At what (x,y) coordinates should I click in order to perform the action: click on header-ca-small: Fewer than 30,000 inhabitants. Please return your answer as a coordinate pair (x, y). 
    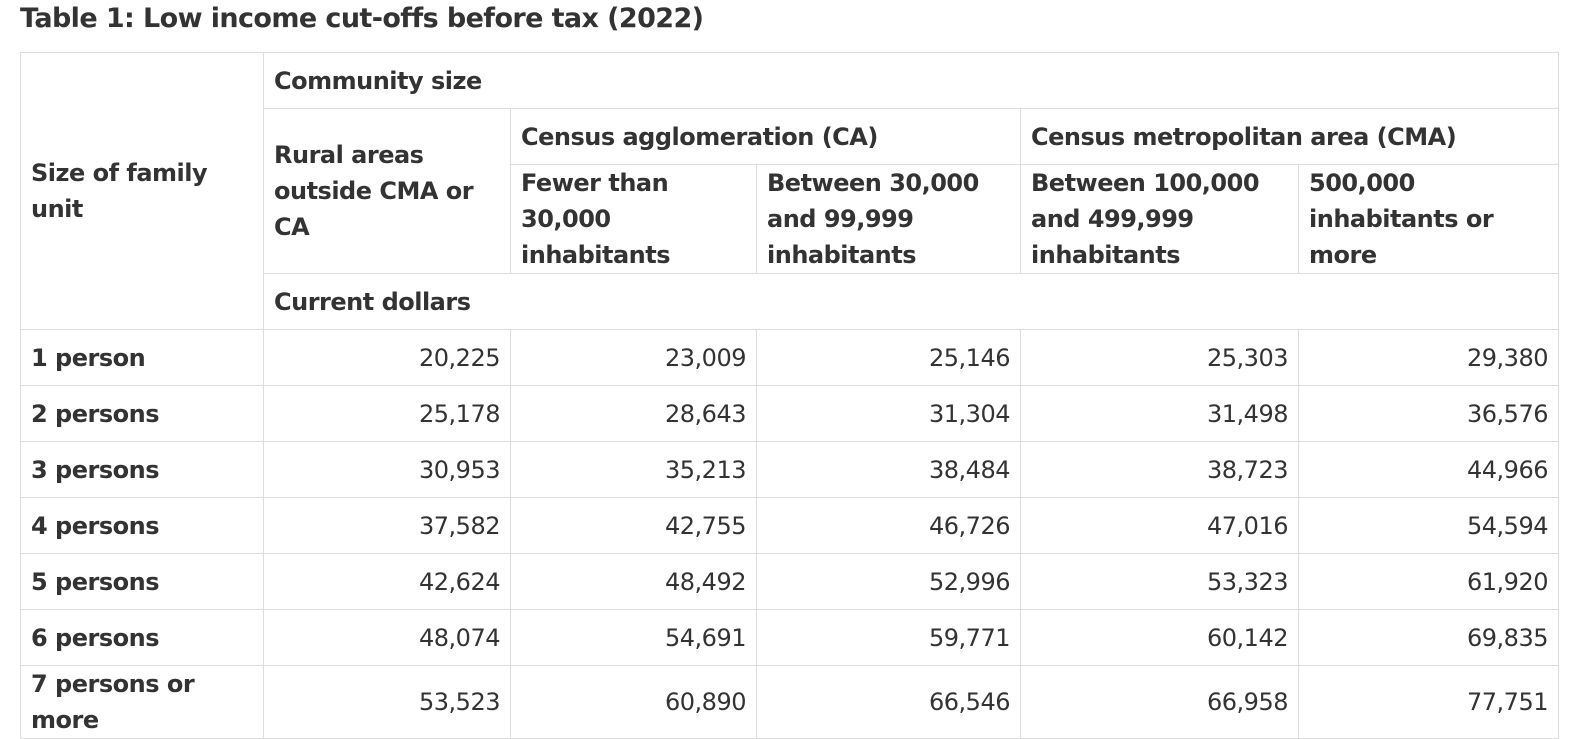
    Looking at the image, I should click on (633, 219).